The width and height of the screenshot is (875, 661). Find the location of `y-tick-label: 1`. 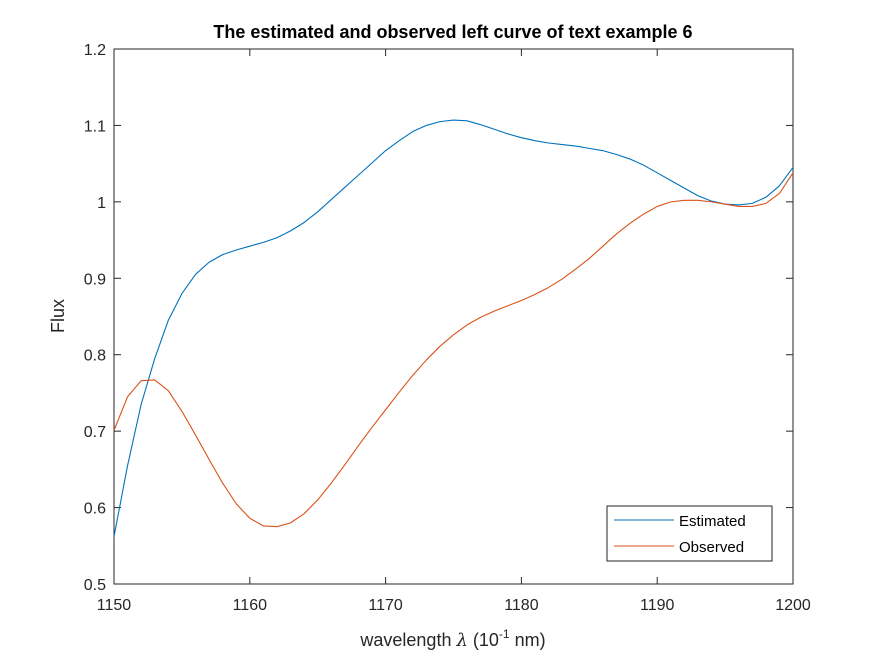

y-tick-label: 1 is located at coordinates (101, 203).